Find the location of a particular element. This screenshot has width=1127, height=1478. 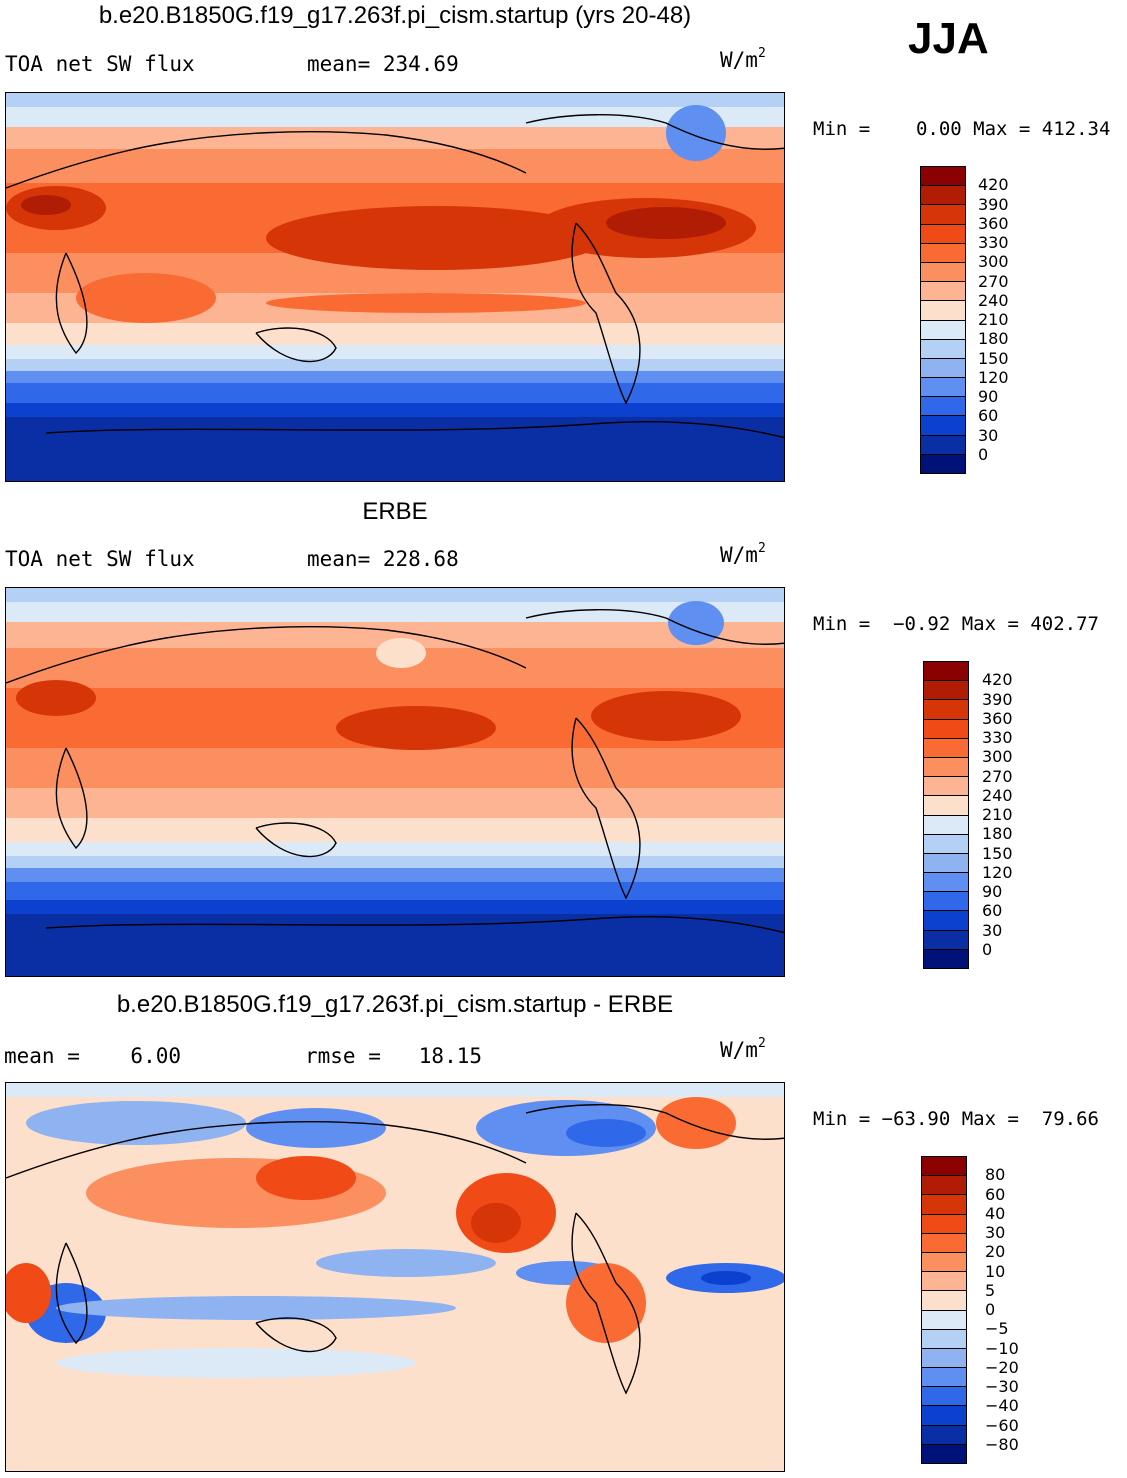

panel-model-colorbar-labels: 420 390 360 330 300 270 240 210 180 150 120 90 60 30 0 is located at coordinates (1008, 320).